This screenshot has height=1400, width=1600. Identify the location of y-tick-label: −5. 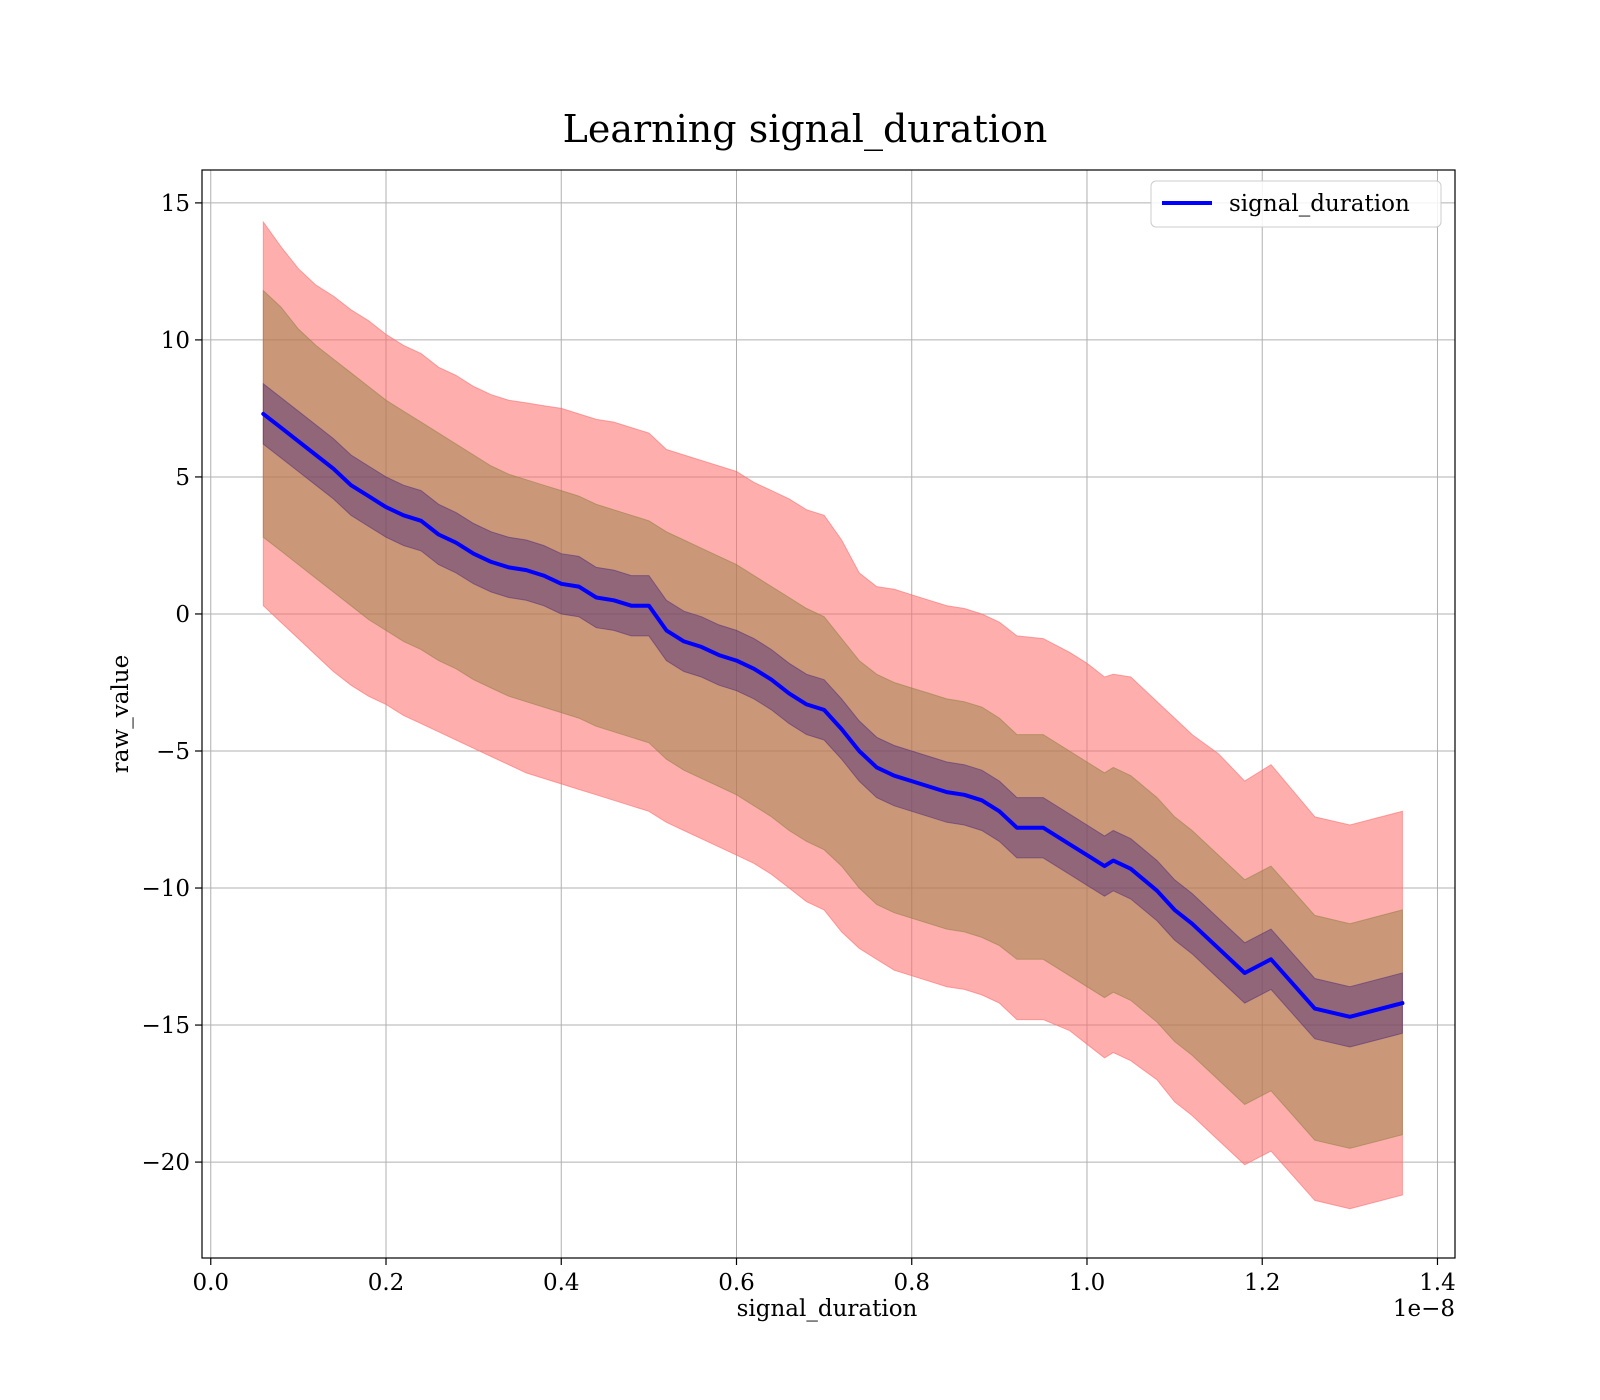
(173, 752).